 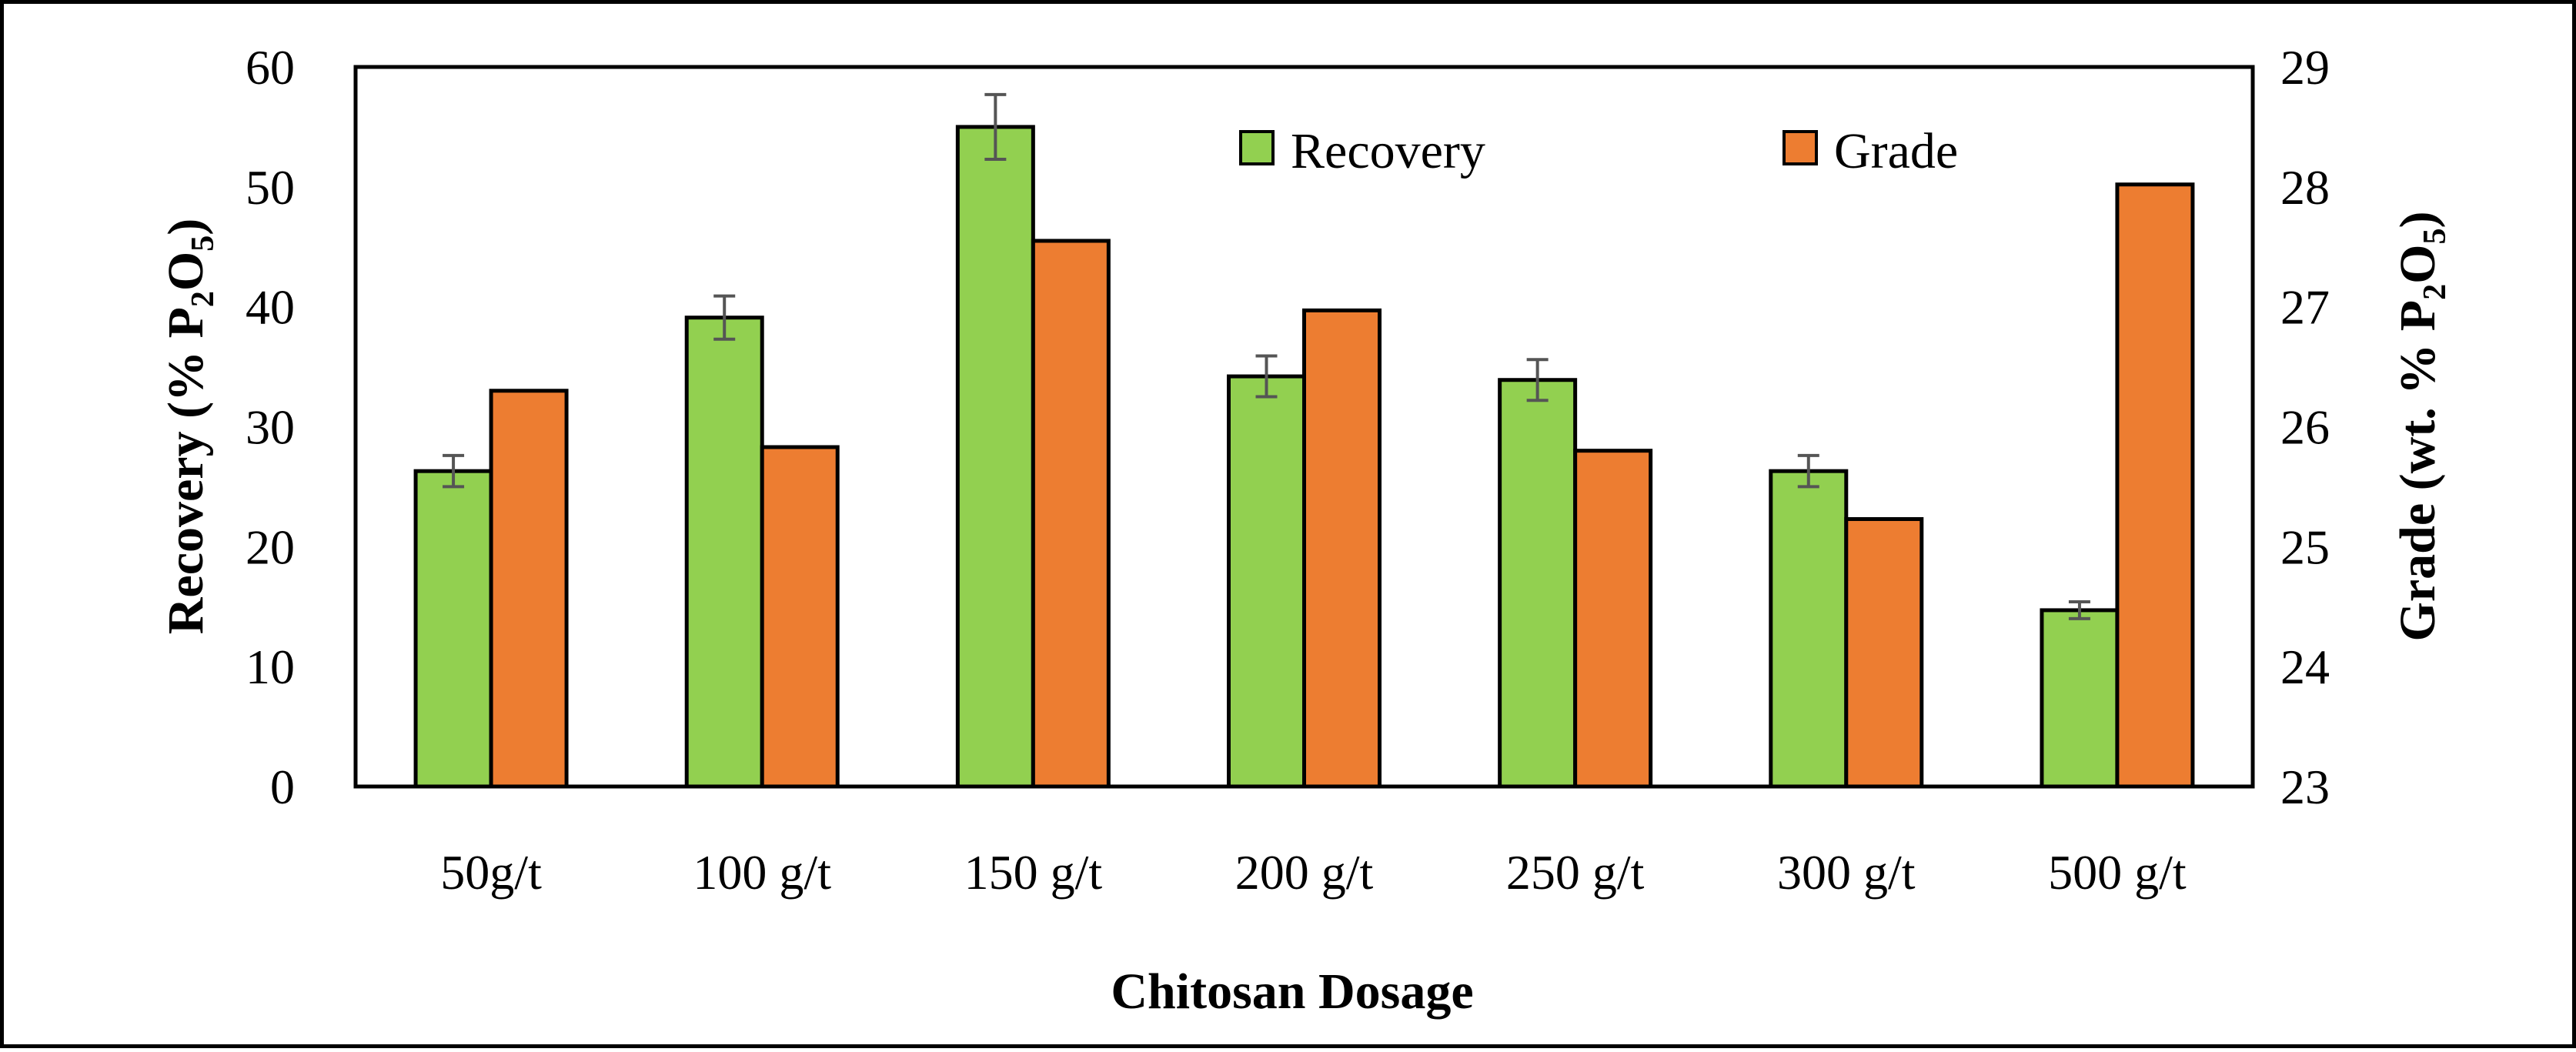 I want to click on x-tick-label: 300 g/t, so click(x=1846, y=872).